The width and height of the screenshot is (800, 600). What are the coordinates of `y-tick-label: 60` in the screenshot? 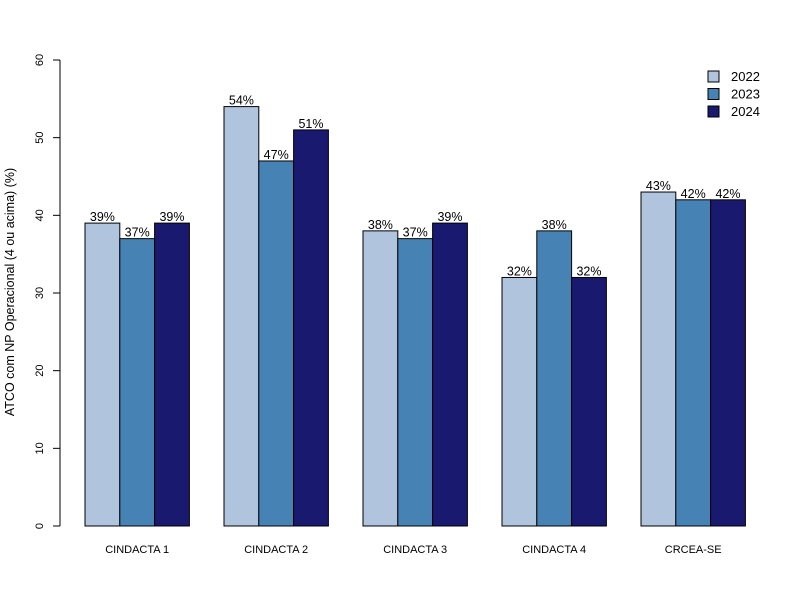 It's located at (40, 60).